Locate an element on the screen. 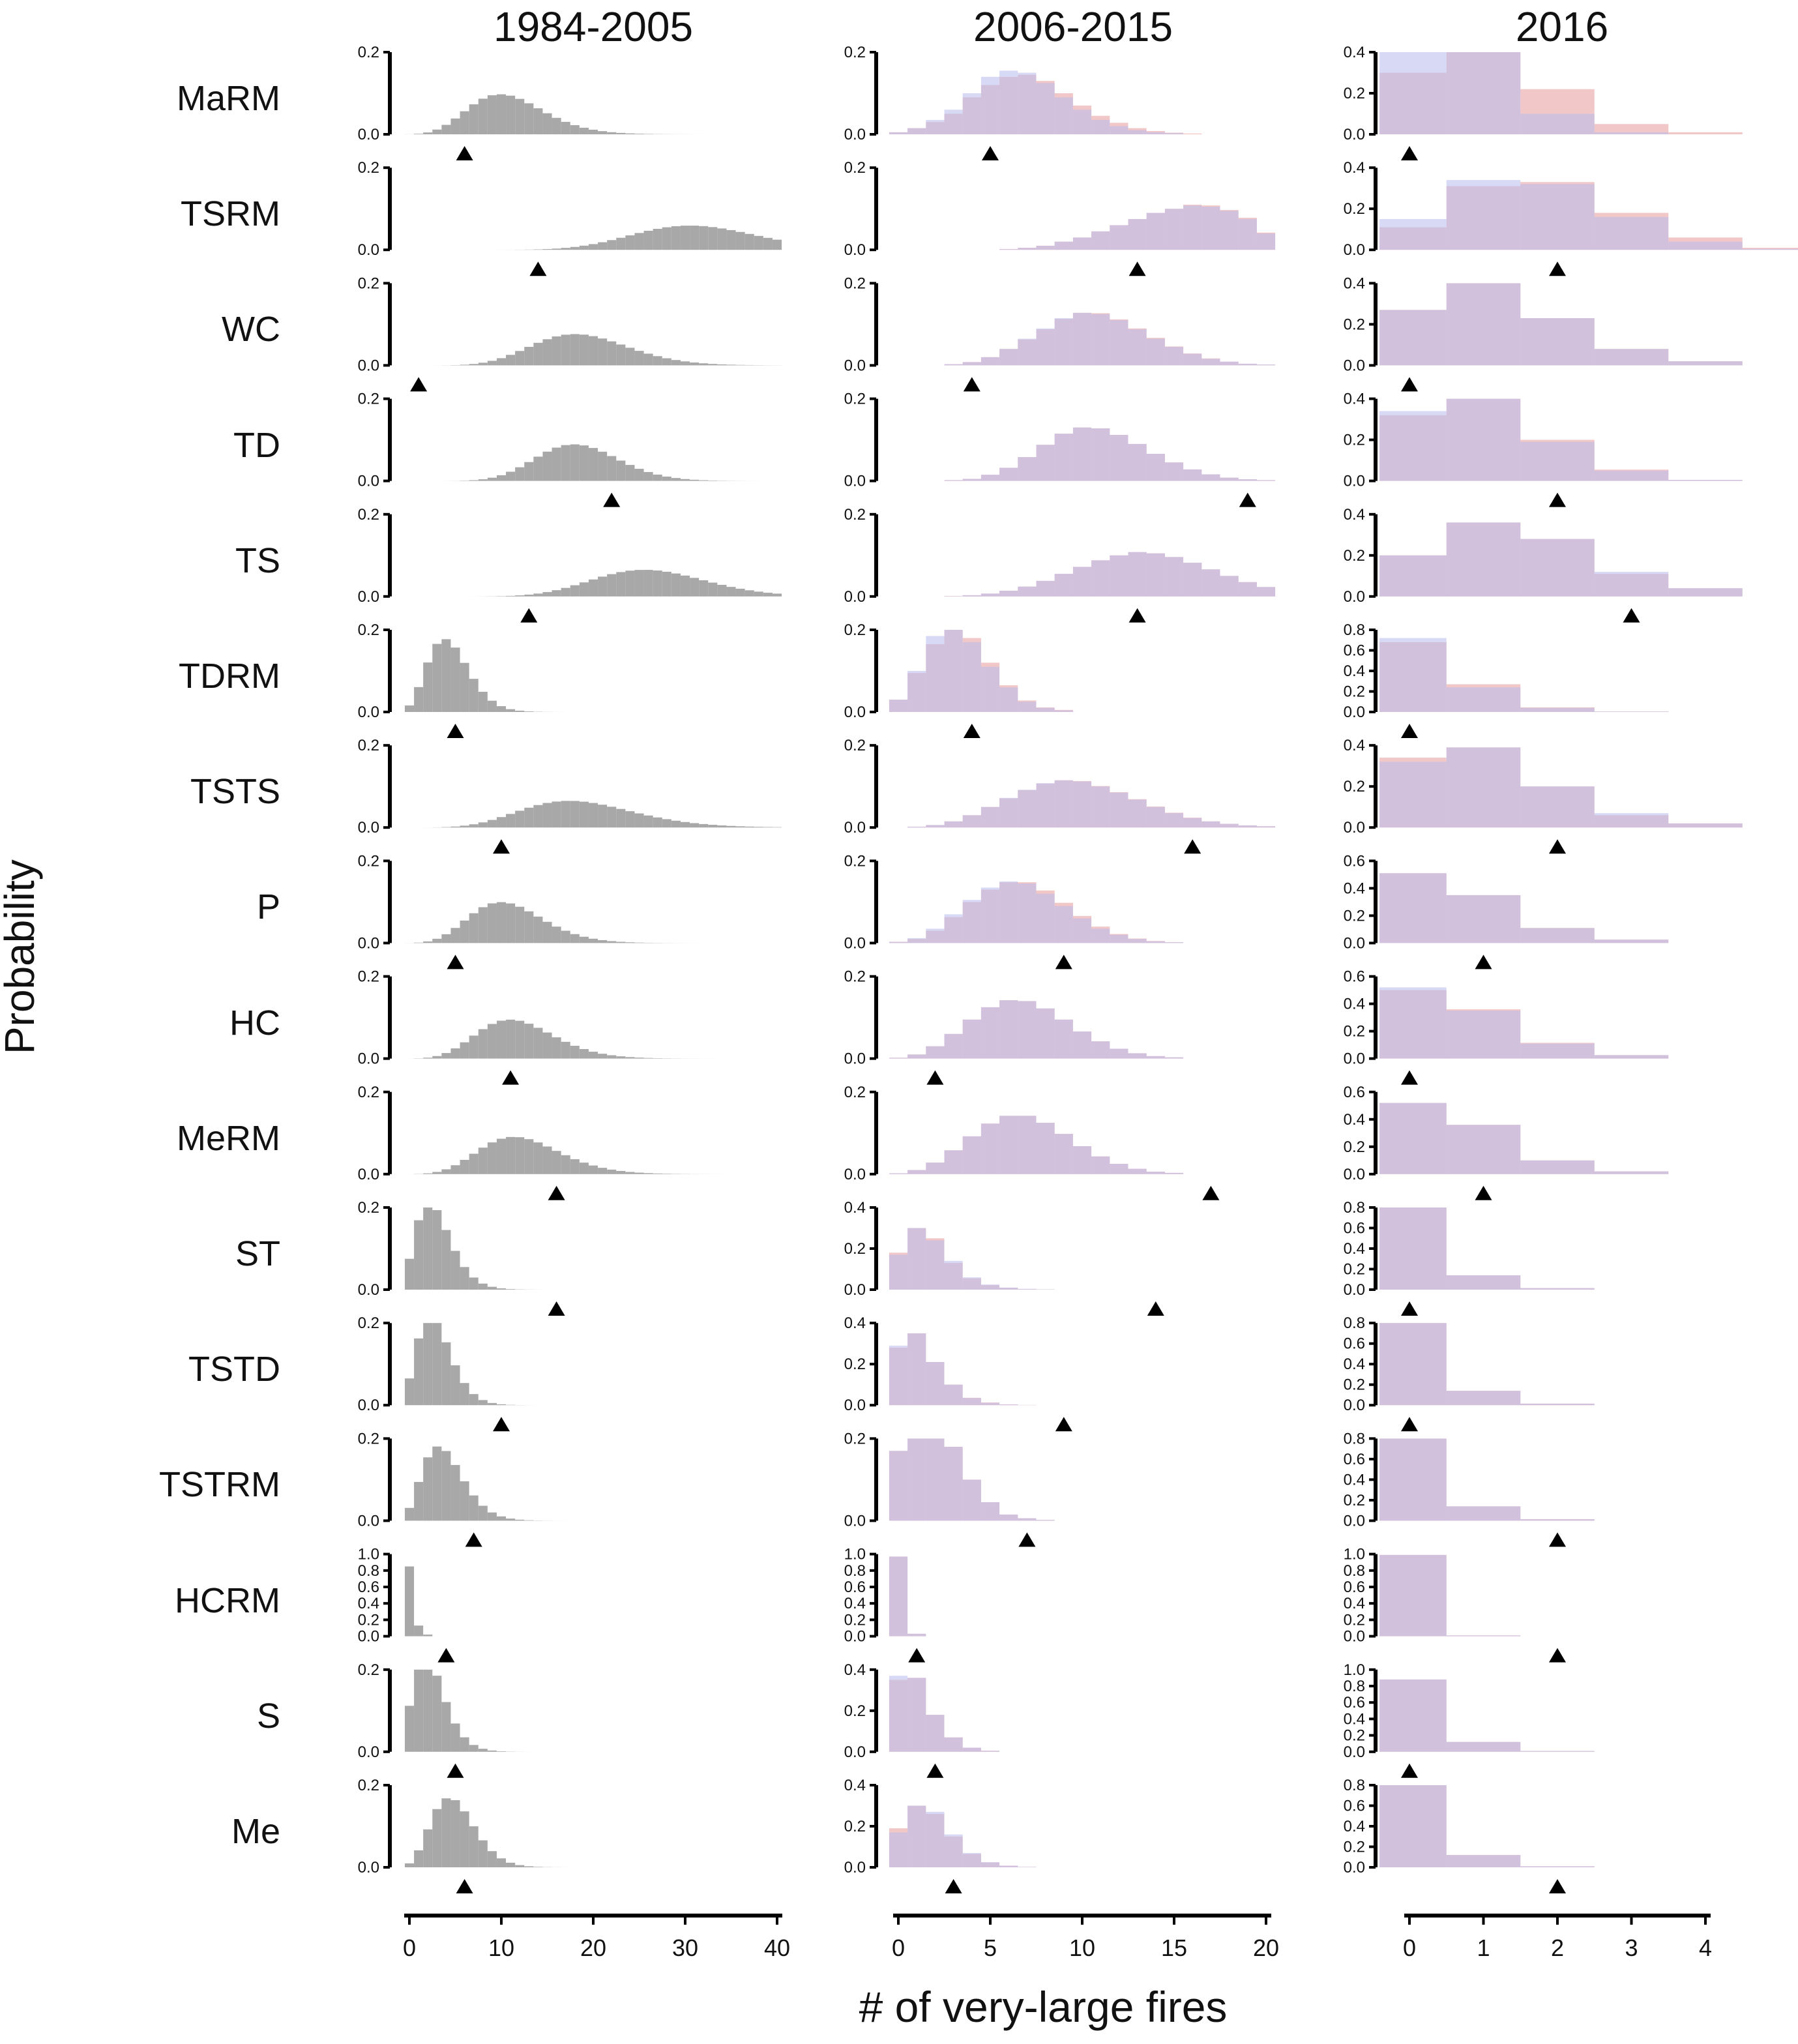 This screenshot has width=1798, height=2044. panel-me-0-0: 0.0 0.2 is located at coordinates (488, 1835).